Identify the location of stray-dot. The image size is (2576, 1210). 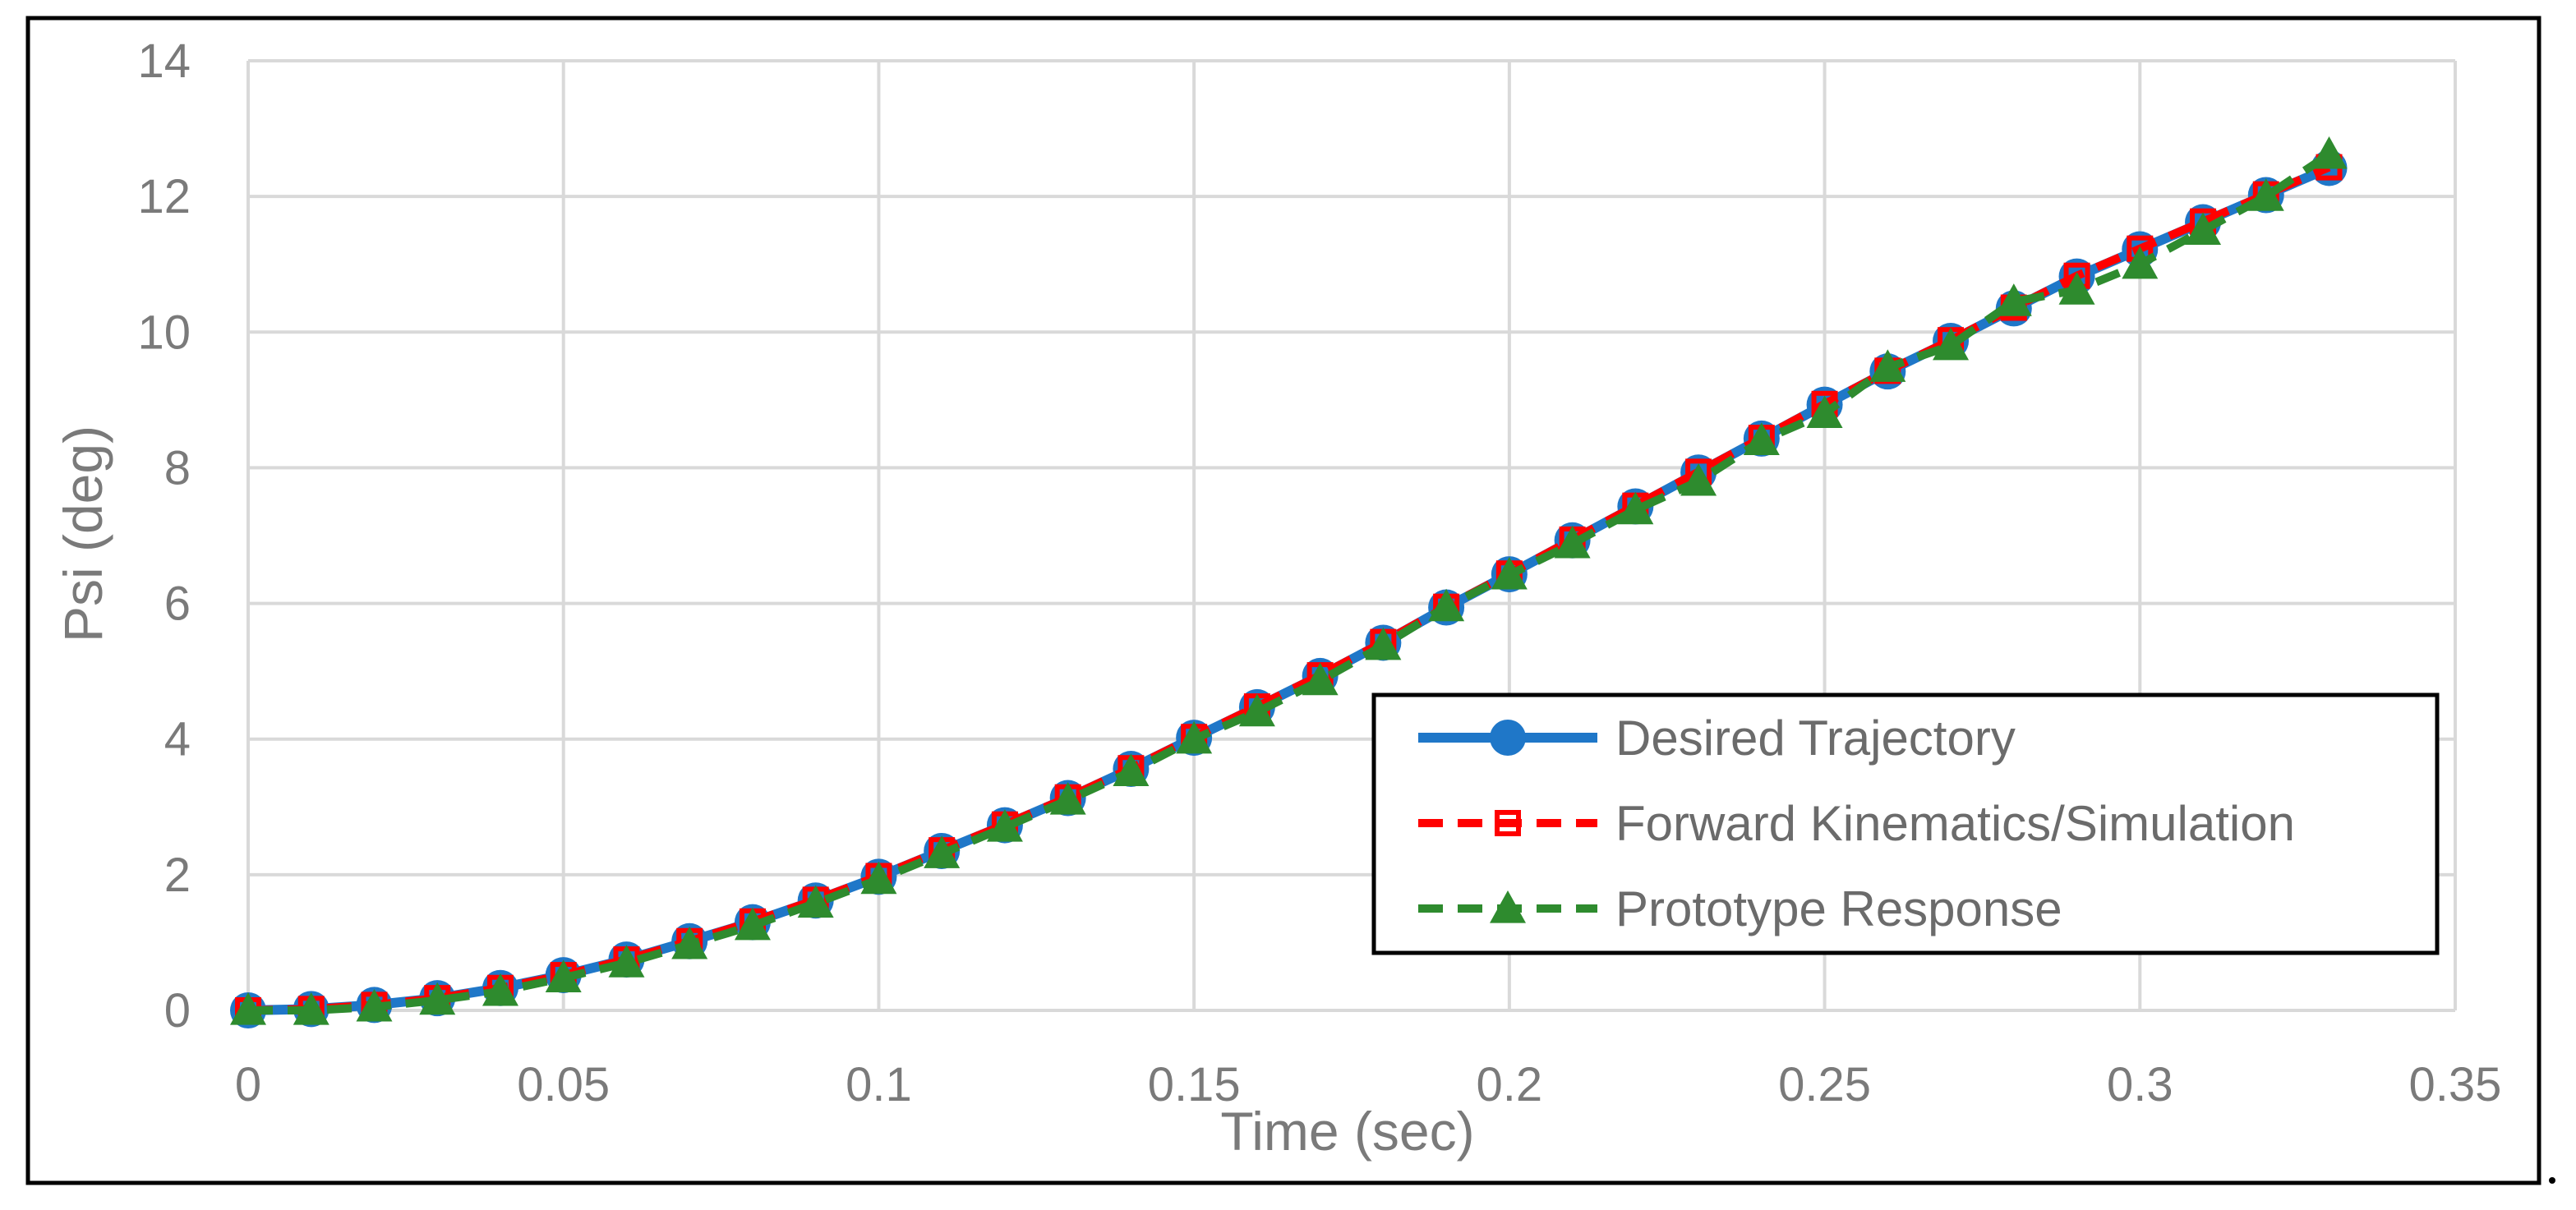
(2552, 1180).